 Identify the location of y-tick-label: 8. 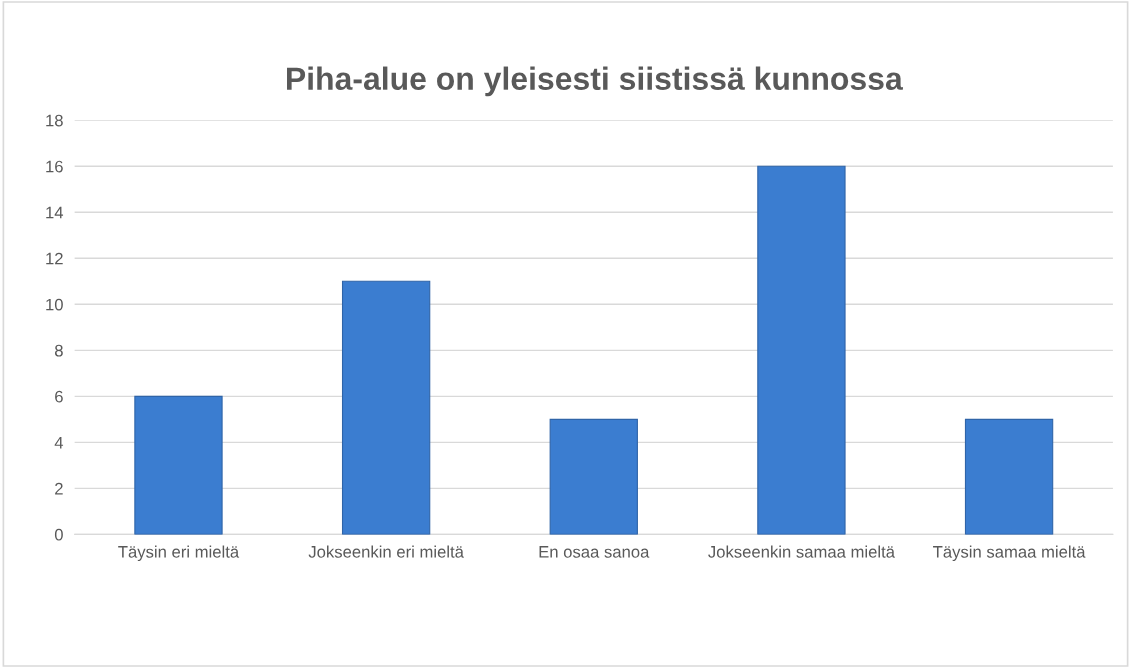
(58, 350).